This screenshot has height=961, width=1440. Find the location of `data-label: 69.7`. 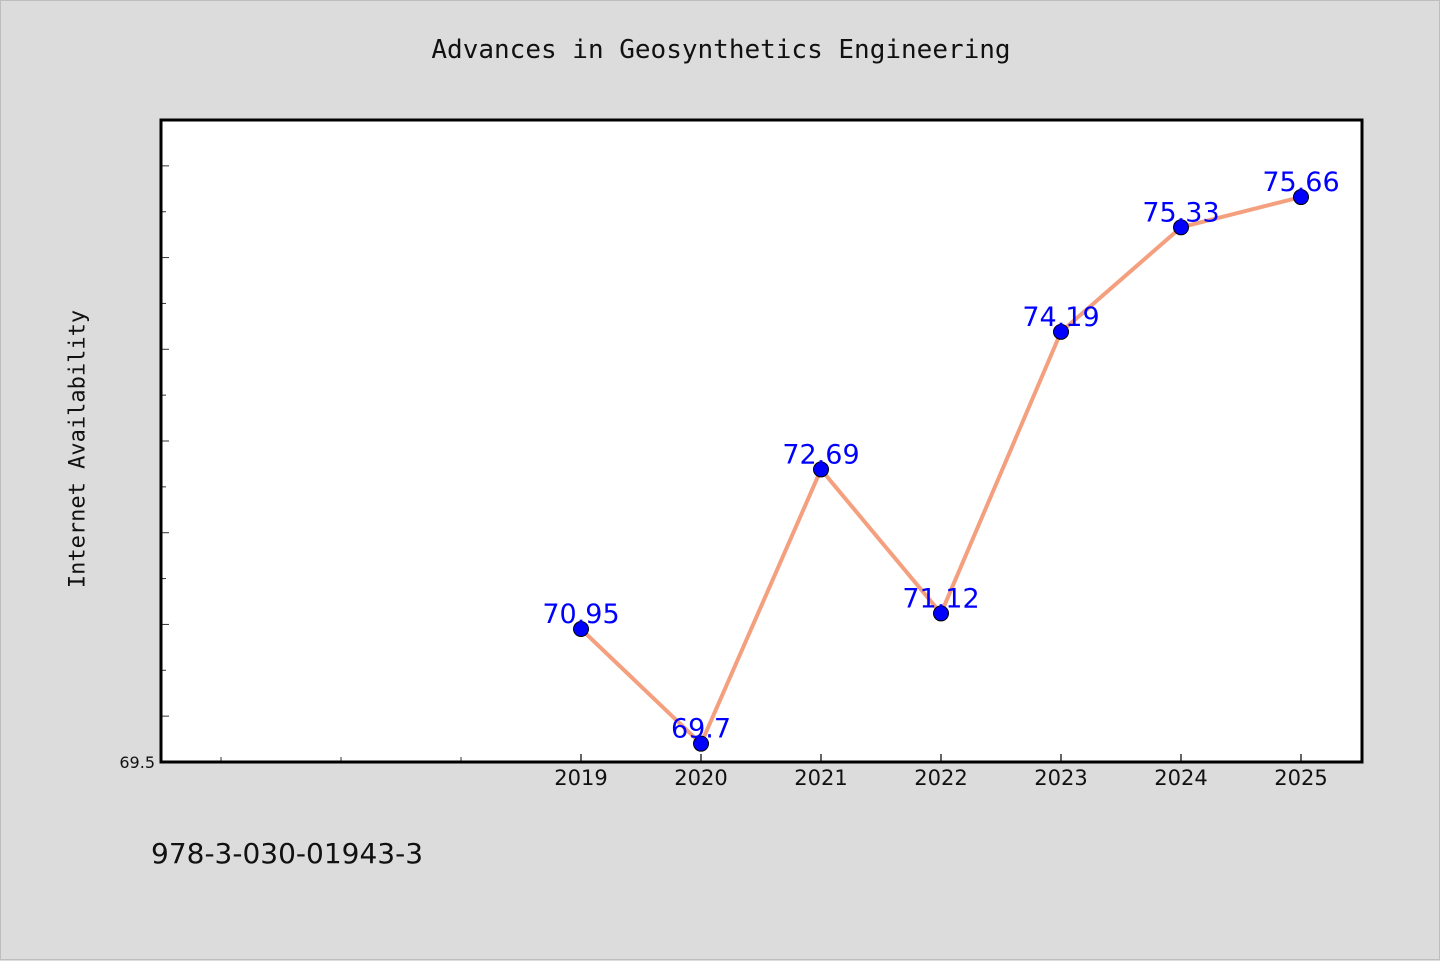

data-label: 69.7 is located at coordinates (701, 729).